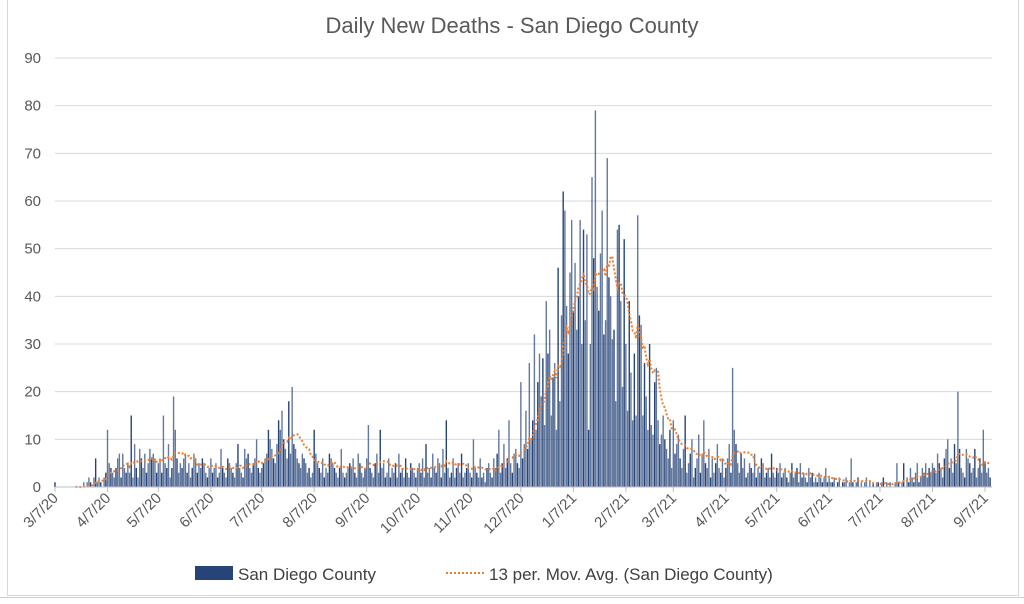 Image resolution: width=1024 pixels, height=604 pixels. I want to click on x-tick-label: 6/7/20, so click(197, 511).